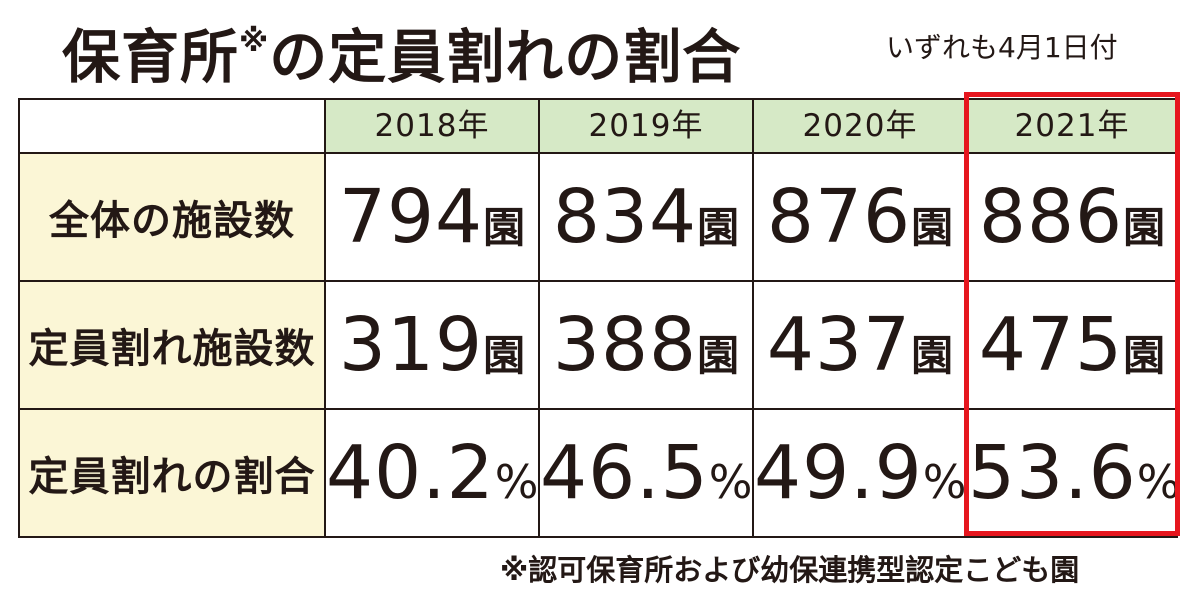 This screenshot has width=1200, height=602. What do you see at coordinates (172, 217) in the screenshot?
I see `row-label-total: 全体の施設数` at bounding box center [172, 217].